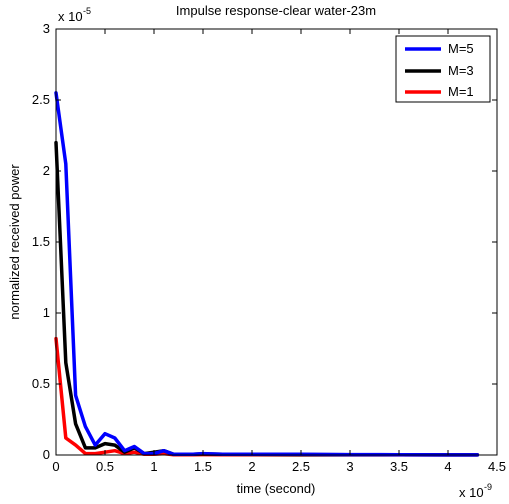  What do you see at coordinates (471, 492) in the screenshot?
I see `x-multiplier-text: x 10` at bounding box center [471, 492].